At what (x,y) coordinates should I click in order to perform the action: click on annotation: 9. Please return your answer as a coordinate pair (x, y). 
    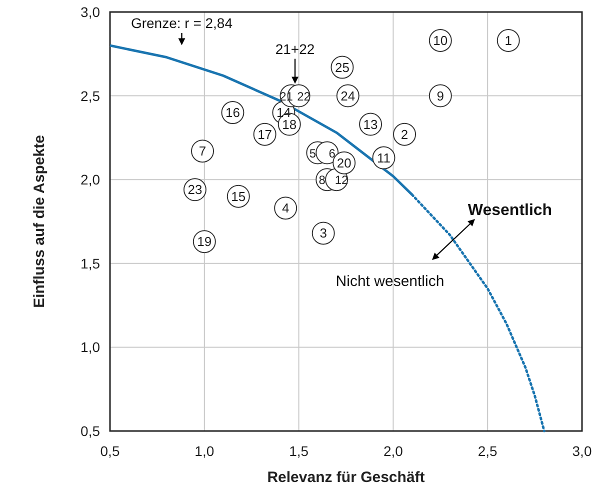
    Looking at the image, I should click on (440, 96).